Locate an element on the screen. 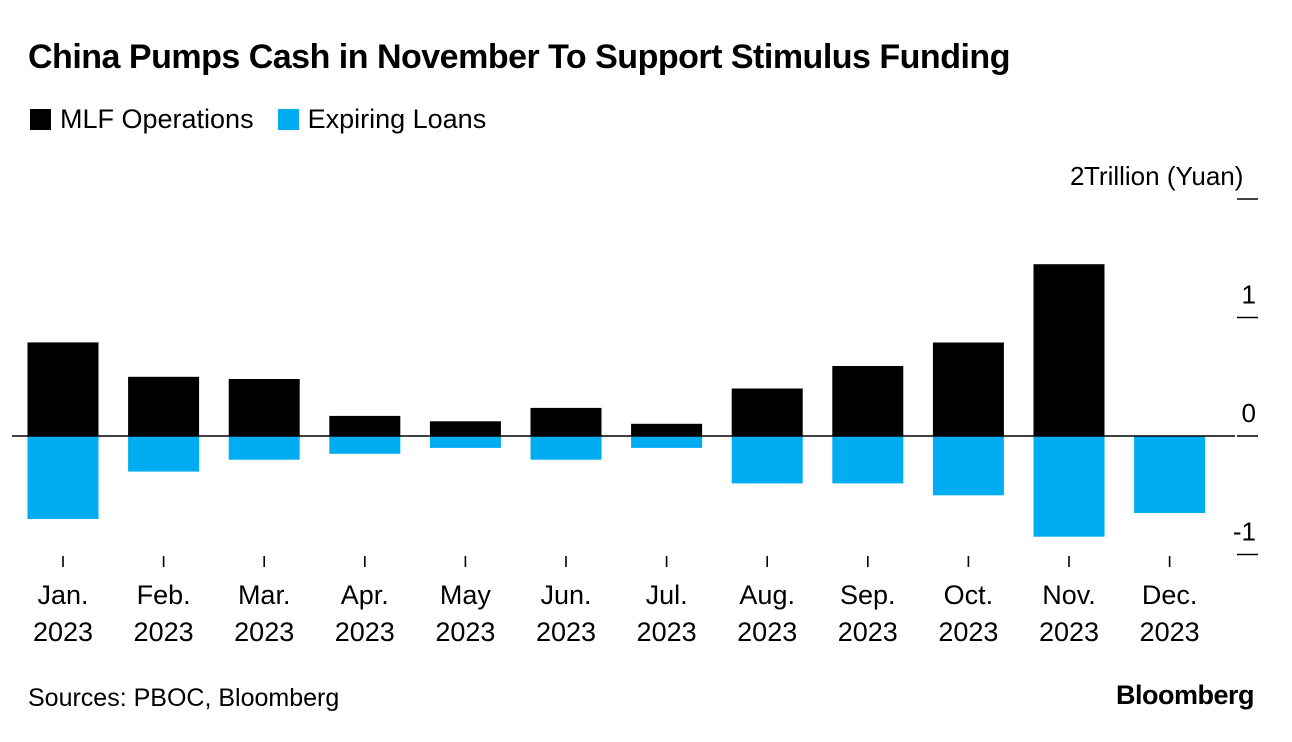 The image size is (1292, 742). bar-mlf-operations-jan is located at coordinates (63, 389).